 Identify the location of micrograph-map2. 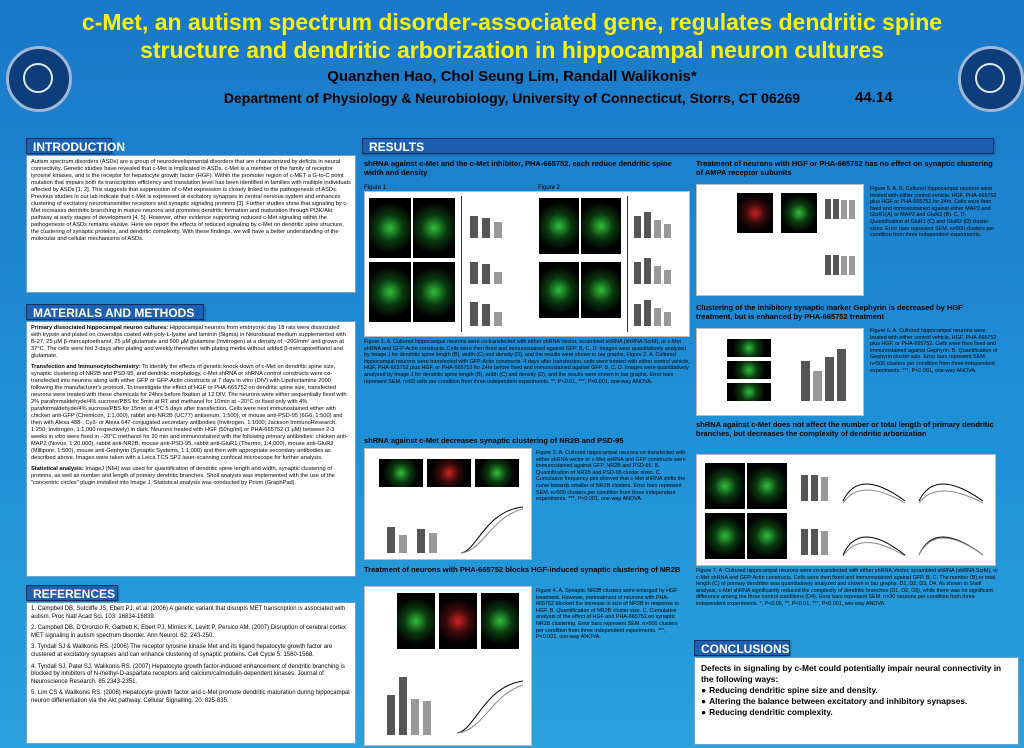
(416, 621).